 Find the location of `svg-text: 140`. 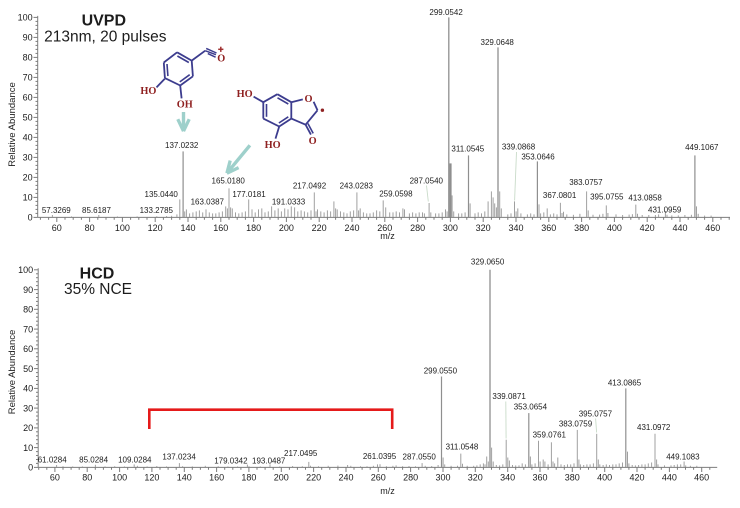

svg-text: 140 is located at coordinates (187, 228).